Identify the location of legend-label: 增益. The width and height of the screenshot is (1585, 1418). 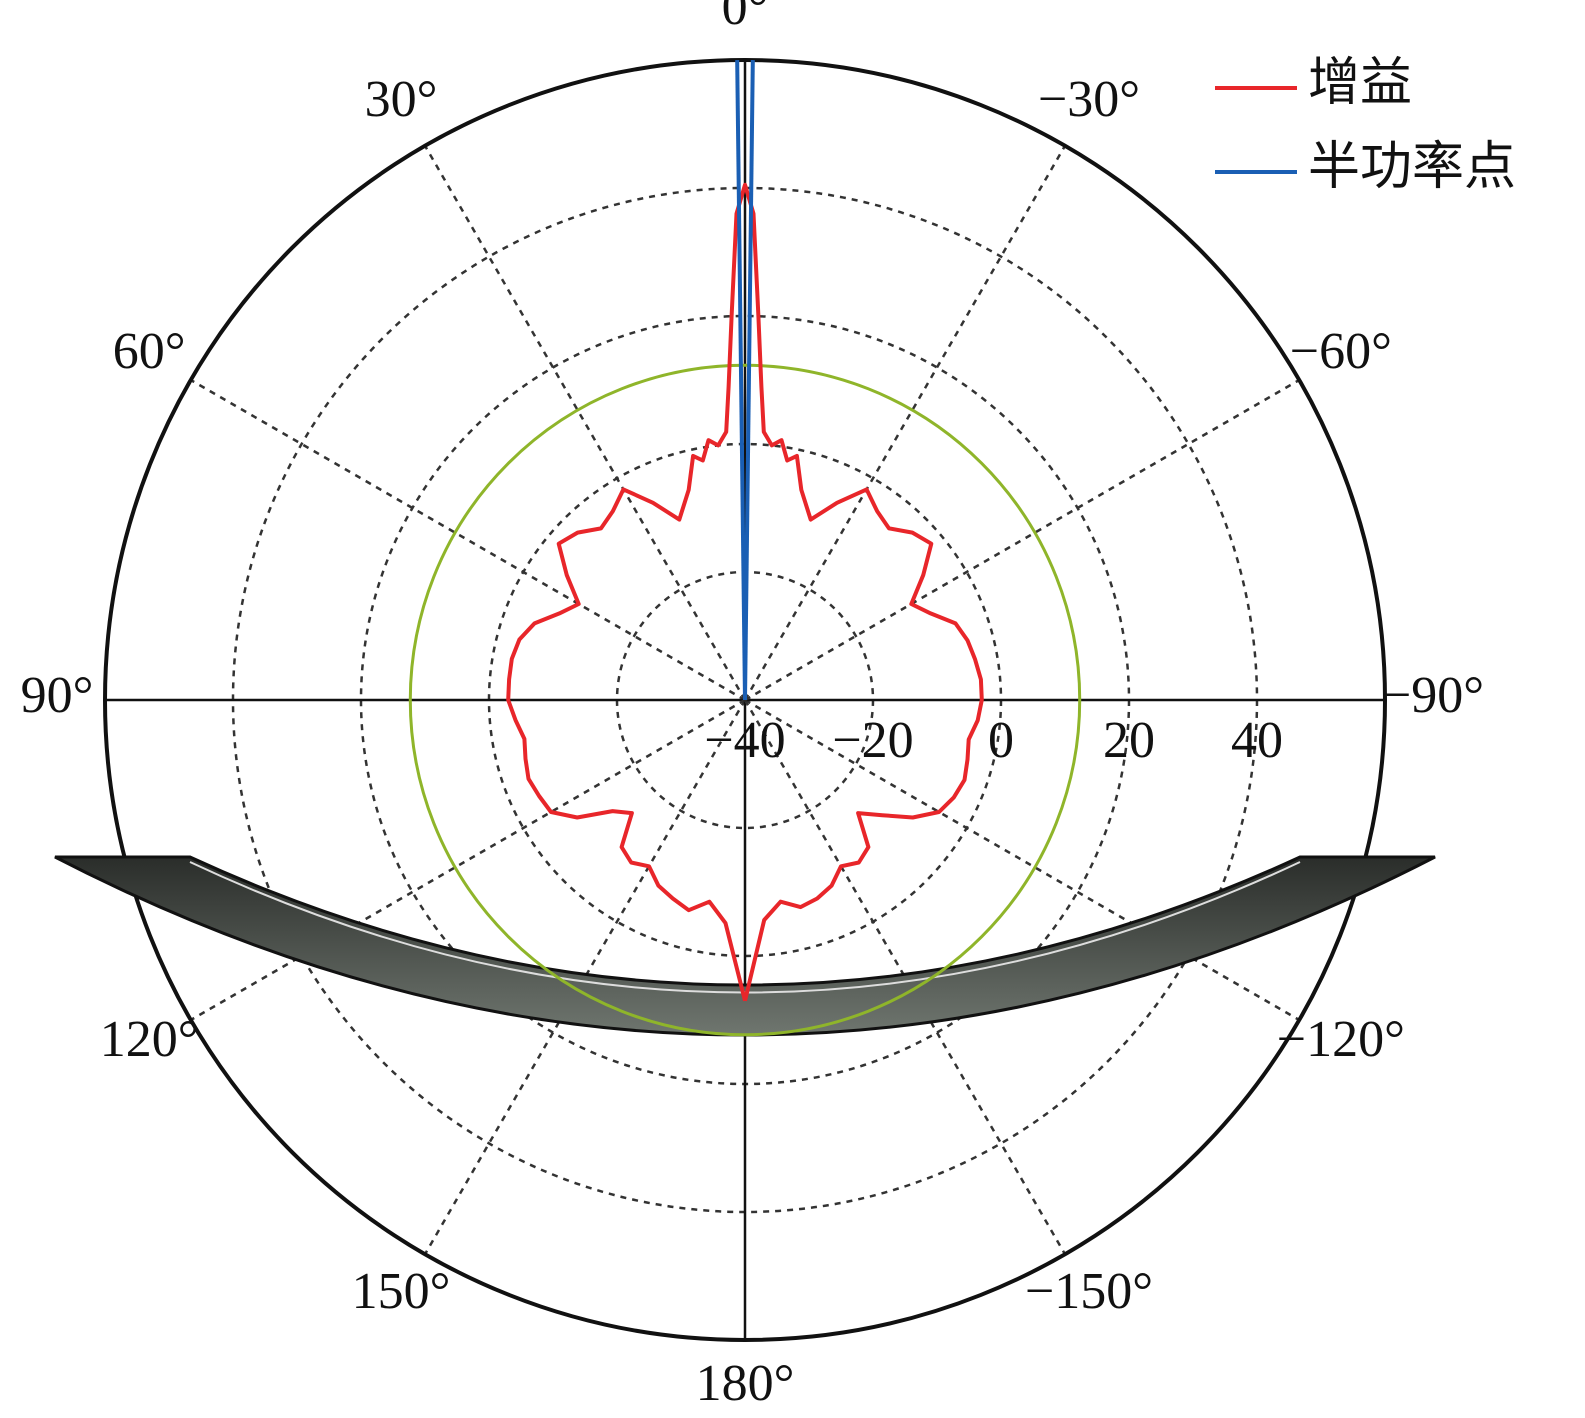
(1360, 83).